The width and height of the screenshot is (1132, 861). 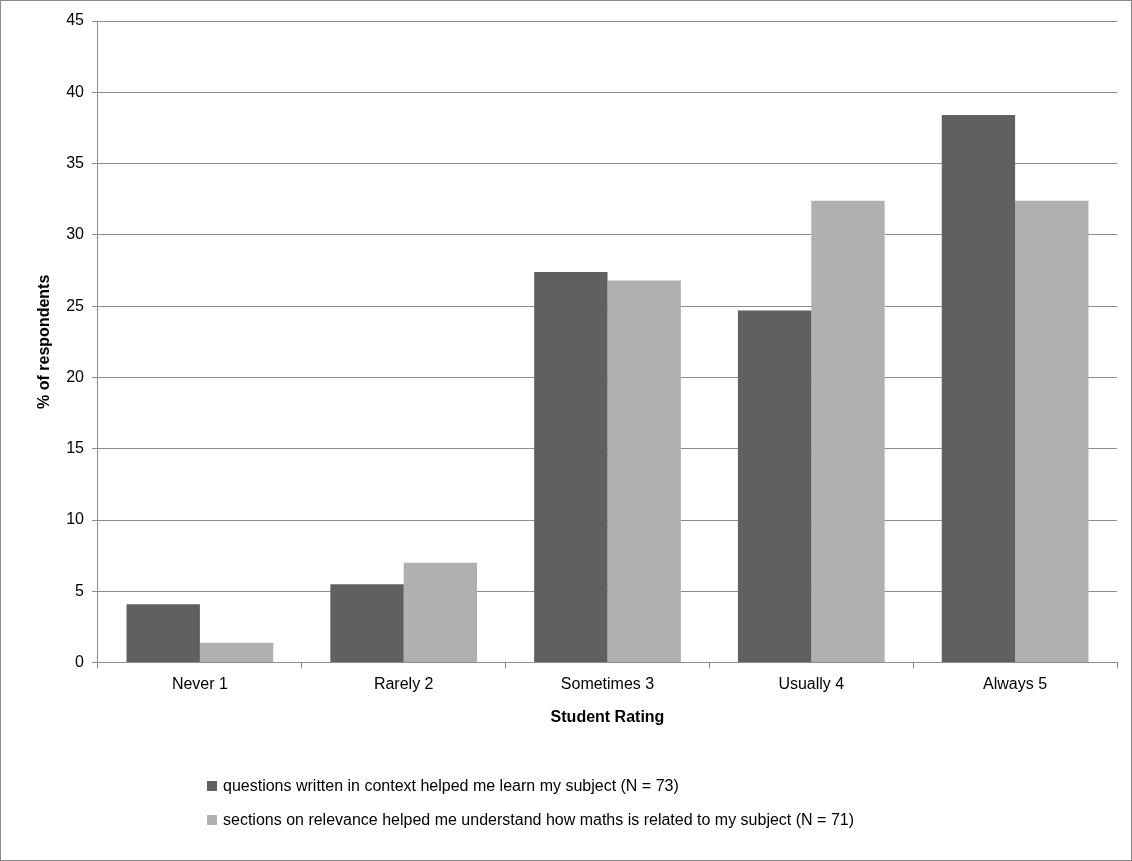 I want to click on y-tick-label: 30, so click(x=75, y=234).